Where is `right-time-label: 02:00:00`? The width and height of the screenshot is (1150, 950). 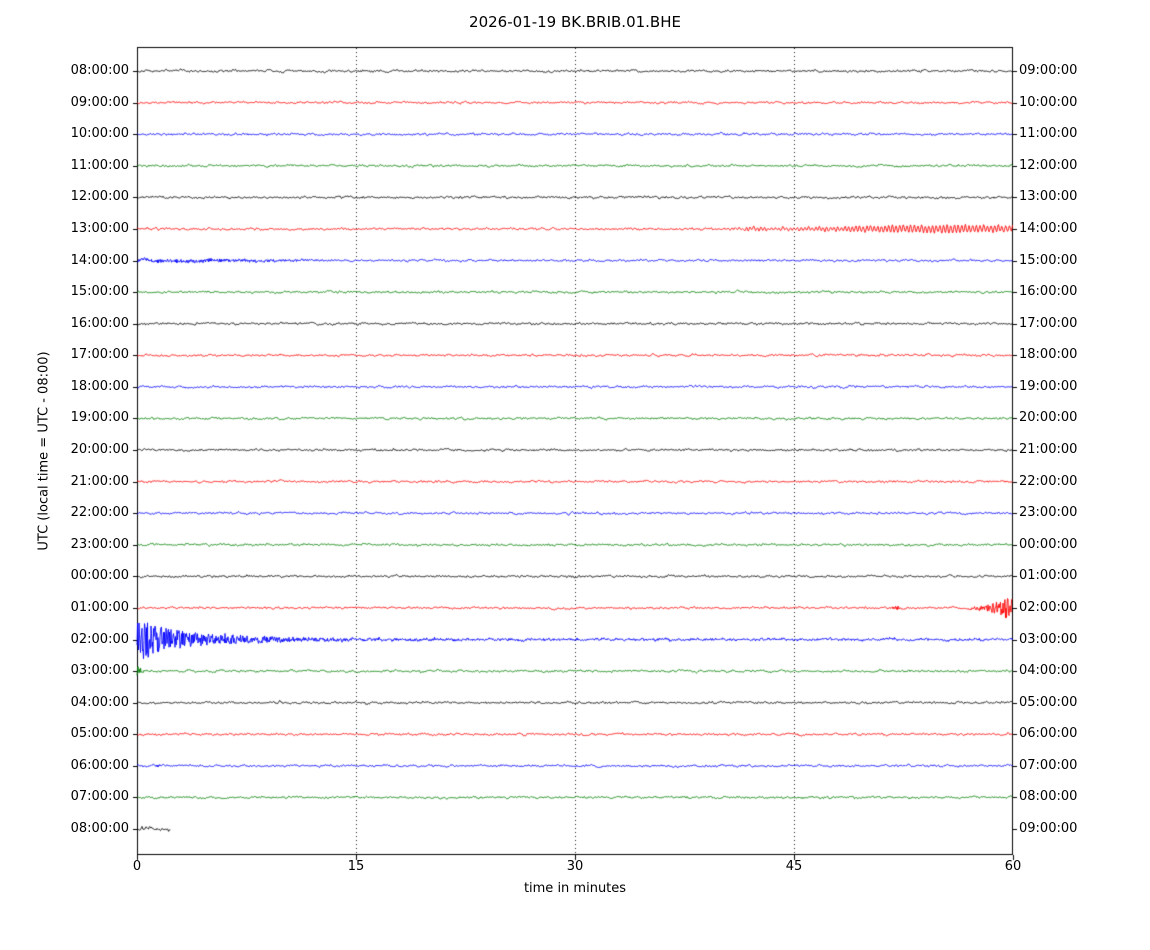 right-time-label: 02:00:00 is located at coordinates (1048, 607).